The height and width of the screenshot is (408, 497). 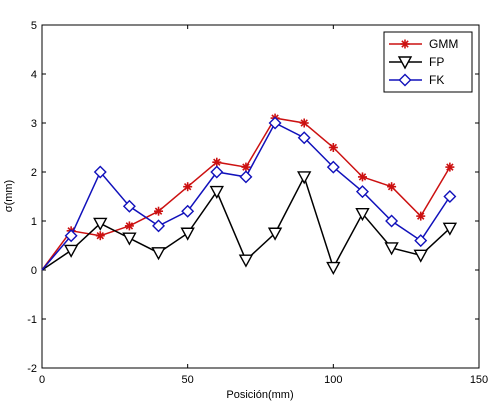 I want to click on legend-marker-fk, so click(x=405, y=80).